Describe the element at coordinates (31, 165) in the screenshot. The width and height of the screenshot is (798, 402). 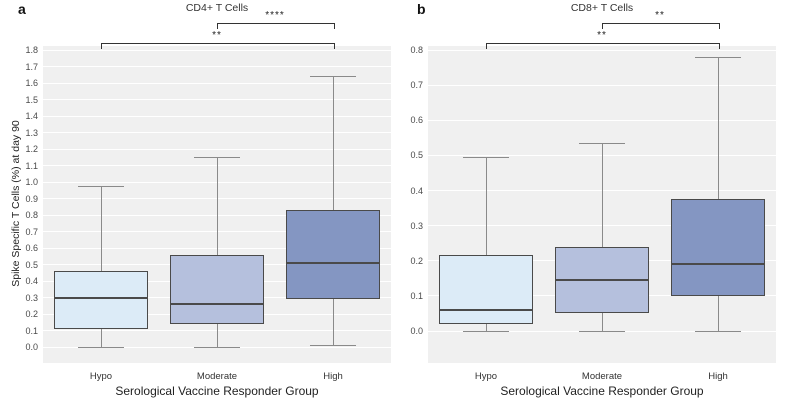
I see `y-tick-label: 1.1` at that location.